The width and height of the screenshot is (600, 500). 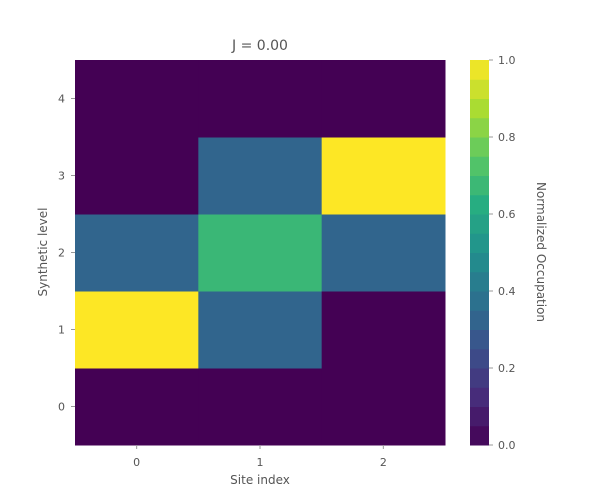 I want to click on heatmap-cell-r0-c0, so click(x=137, y=407).